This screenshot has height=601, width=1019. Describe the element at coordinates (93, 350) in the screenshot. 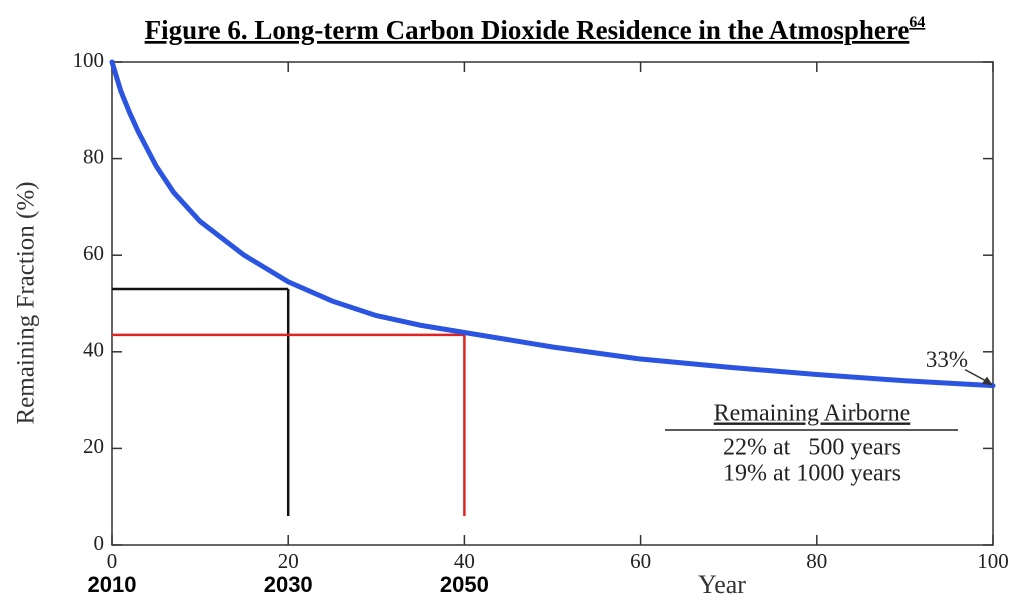

I see `y-tick-label: 40` at that location.